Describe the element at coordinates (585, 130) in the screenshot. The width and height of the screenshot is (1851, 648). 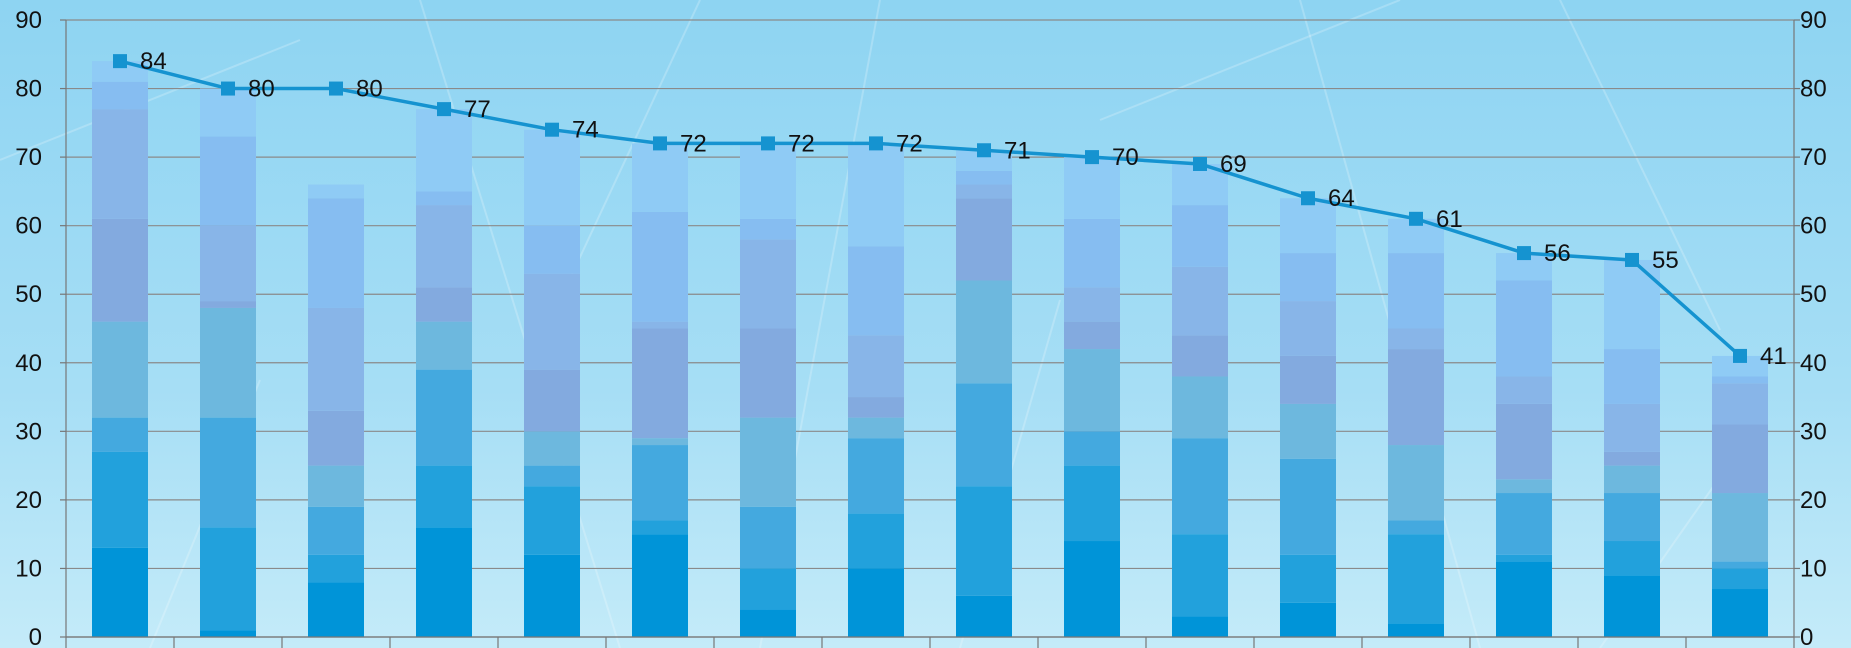
I see `data-label: 74` at that location.